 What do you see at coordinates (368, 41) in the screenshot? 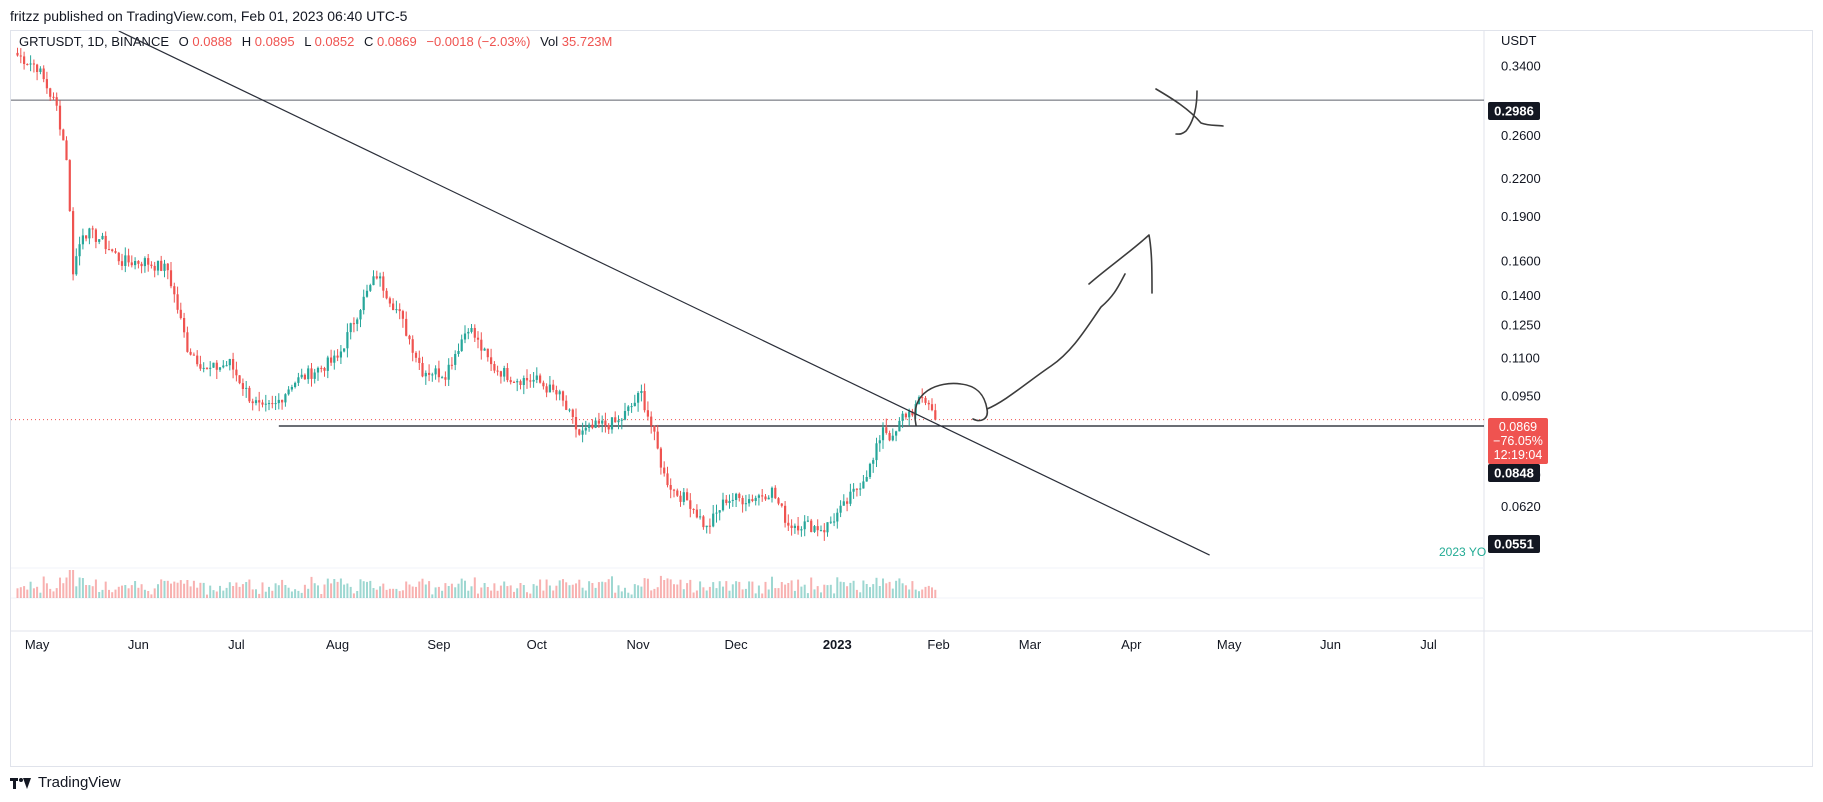
I see `ohlc-close-key: C` at bounding box center [368, 41].